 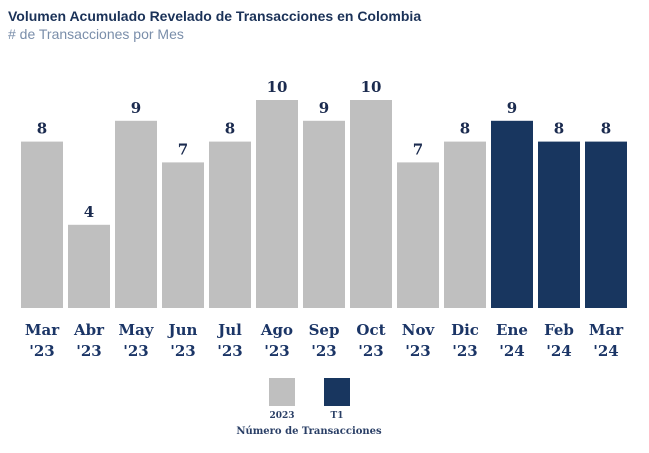 What do you see at coordinates (370, 330) in the screenshot?
I see `x-tick-month: Oct` at bounding box center [370, 330].